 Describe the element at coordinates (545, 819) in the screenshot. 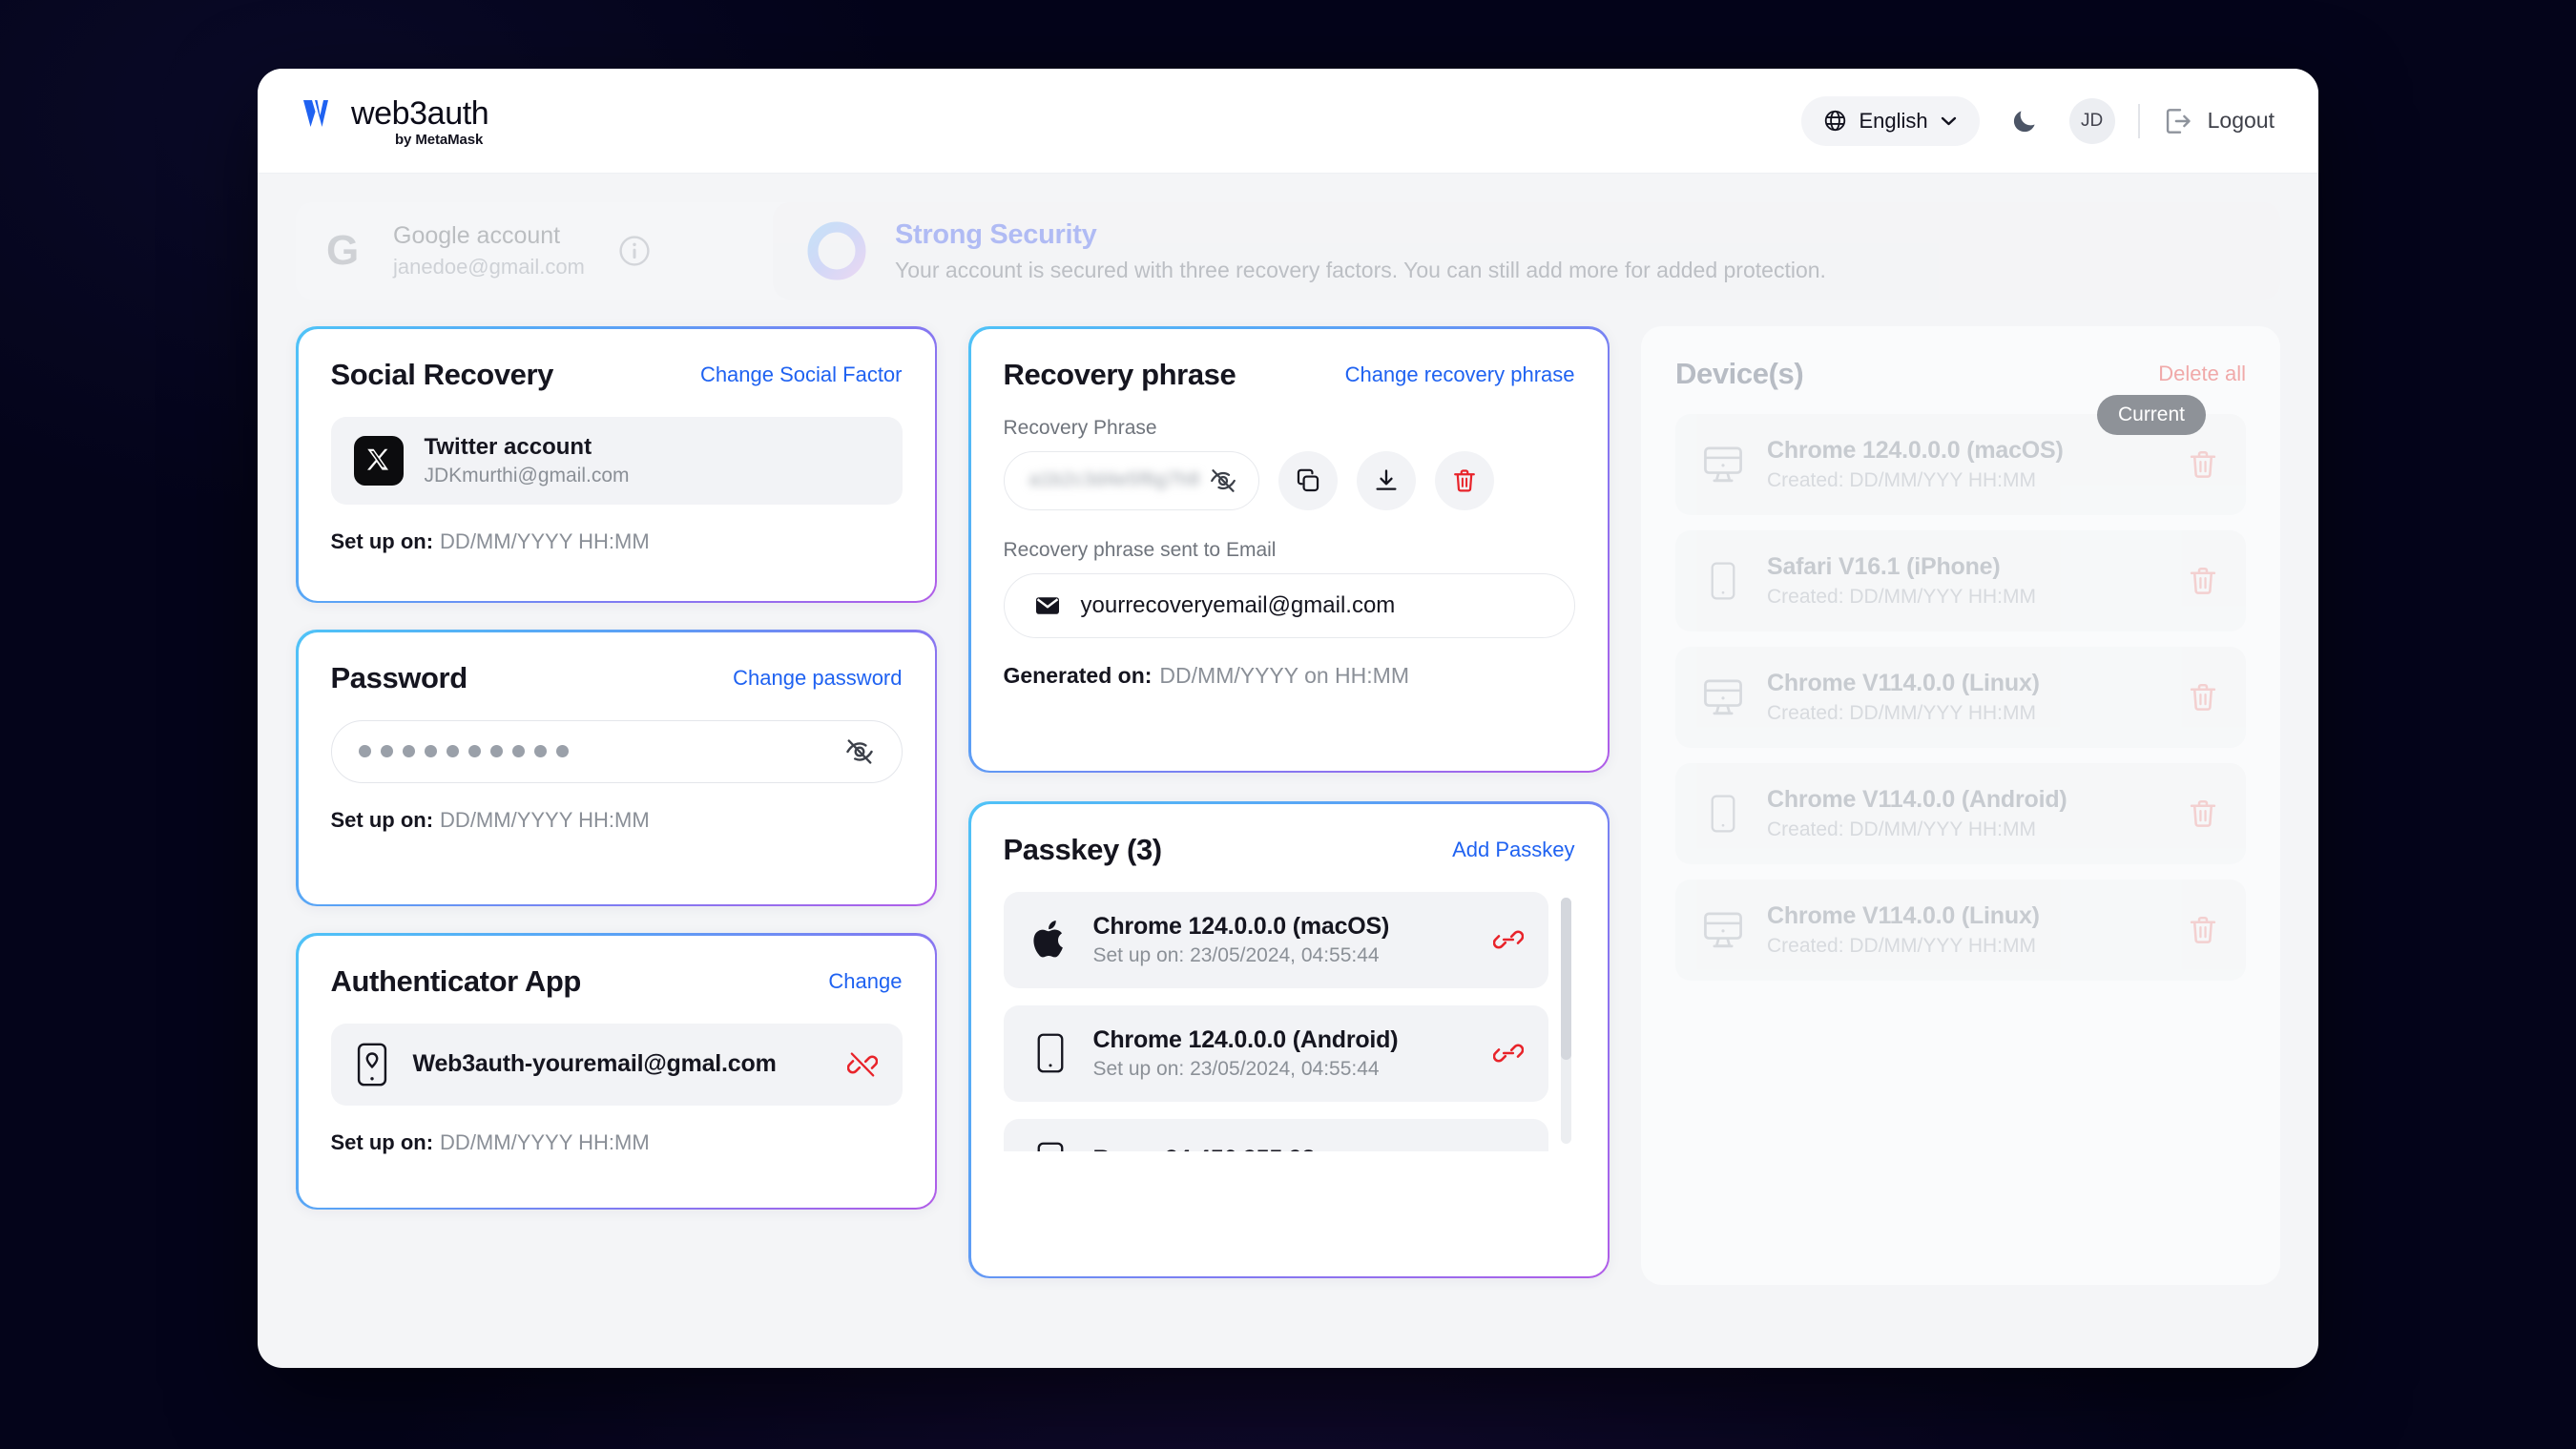

I see `password-setup-value: DD/MM/YYYY HH:MM` at that location.